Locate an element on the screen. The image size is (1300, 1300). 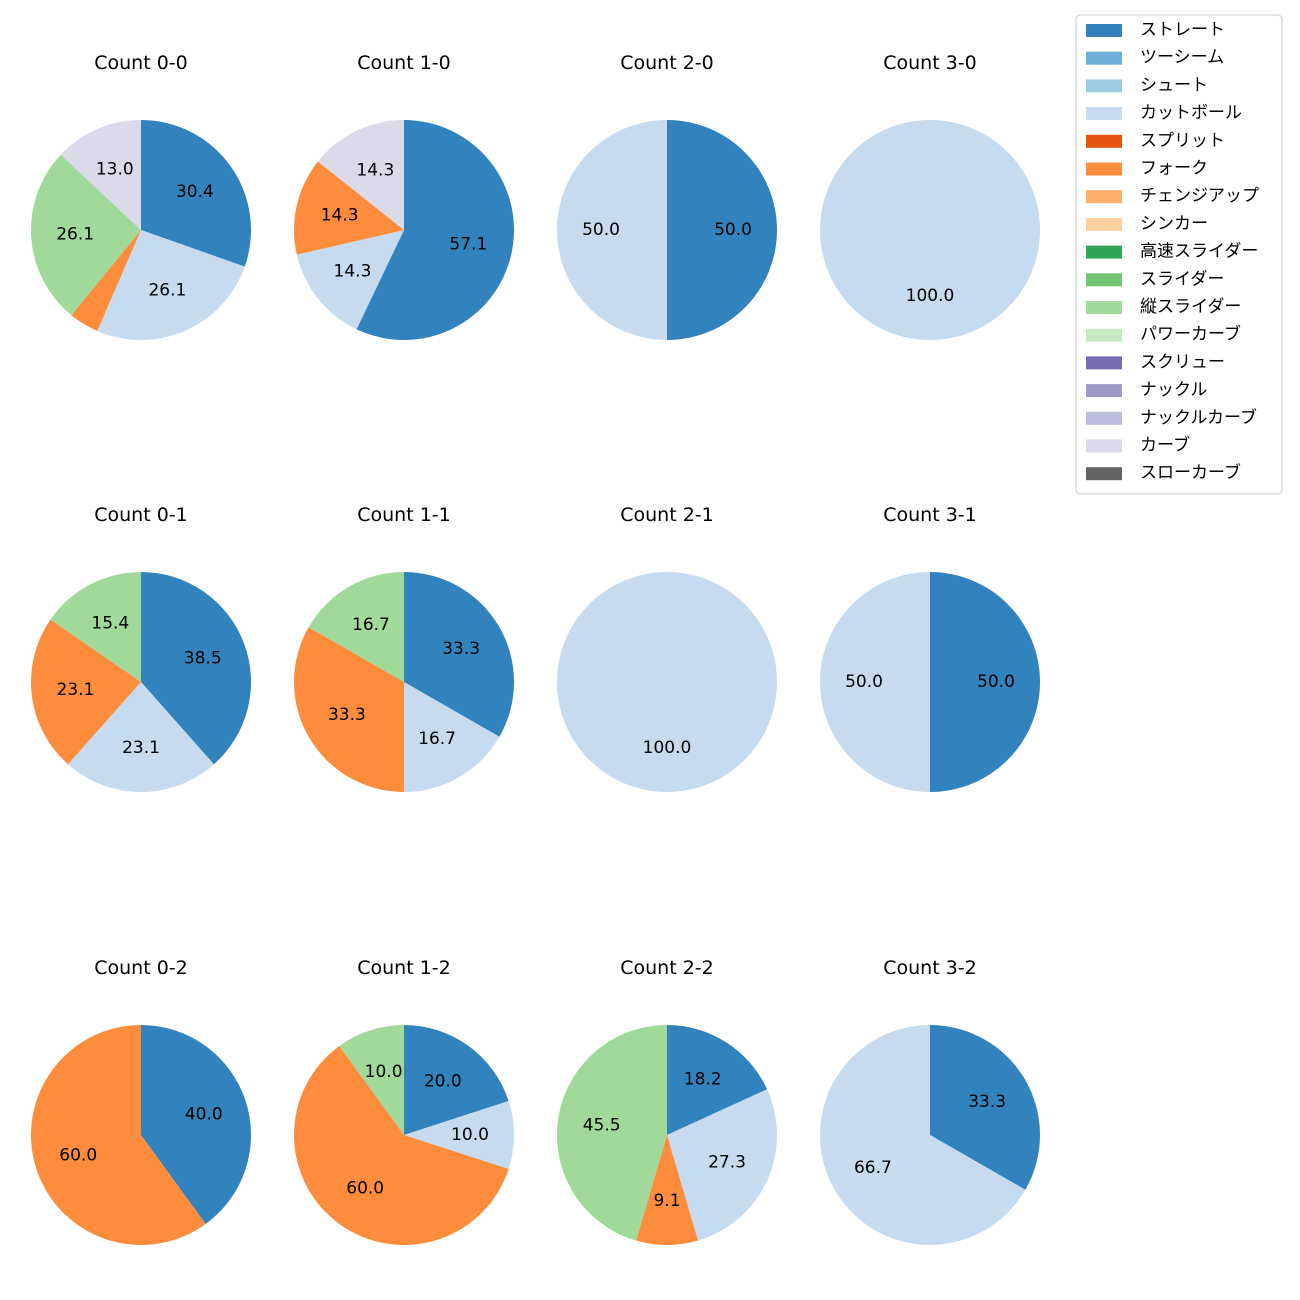
legend-label: スクリュー is located at coordinates (1182, 362).